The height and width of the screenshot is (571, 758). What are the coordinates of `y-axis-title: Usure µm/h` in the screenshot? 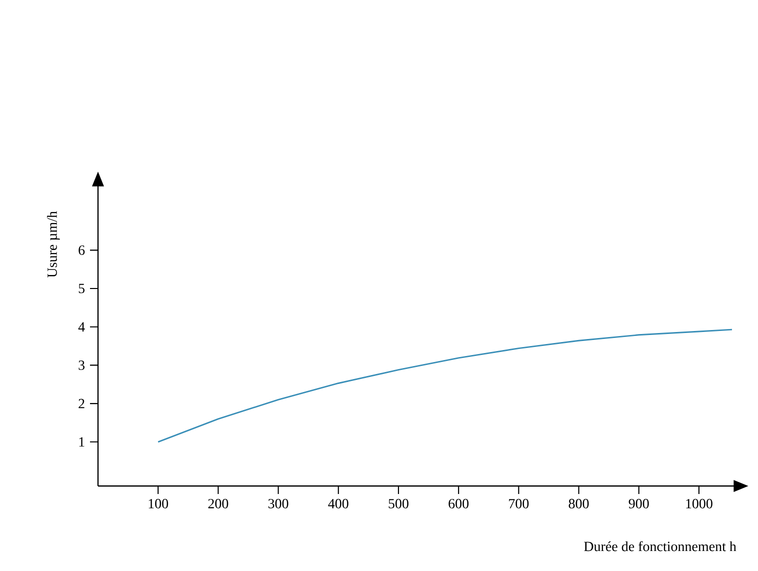 It's located at (53, 244).